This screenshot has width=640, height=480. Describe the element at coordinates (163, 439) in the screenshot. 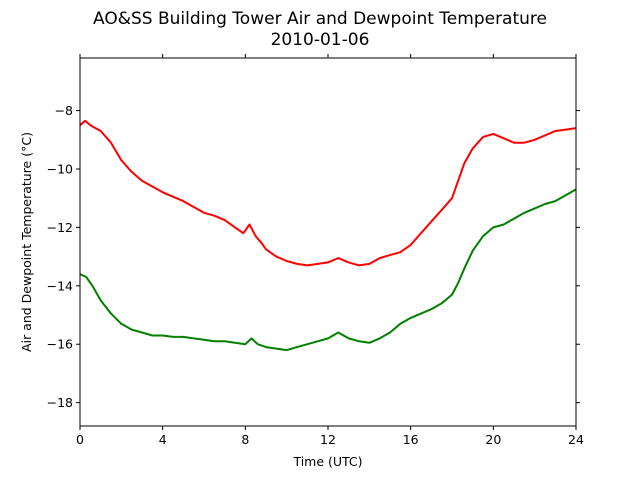

I see `x-tick-label: 4` at that location.